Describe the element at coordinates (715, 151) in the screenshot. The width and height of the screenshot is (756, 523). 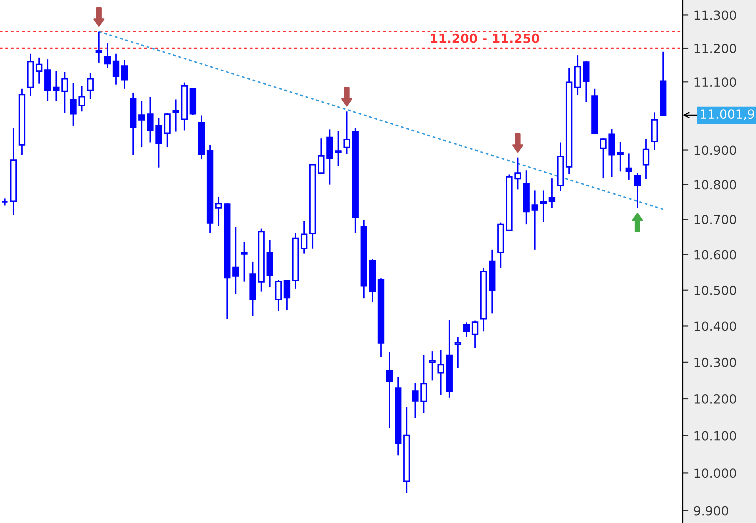
I see `y-tick-label: 10.900` at that location.